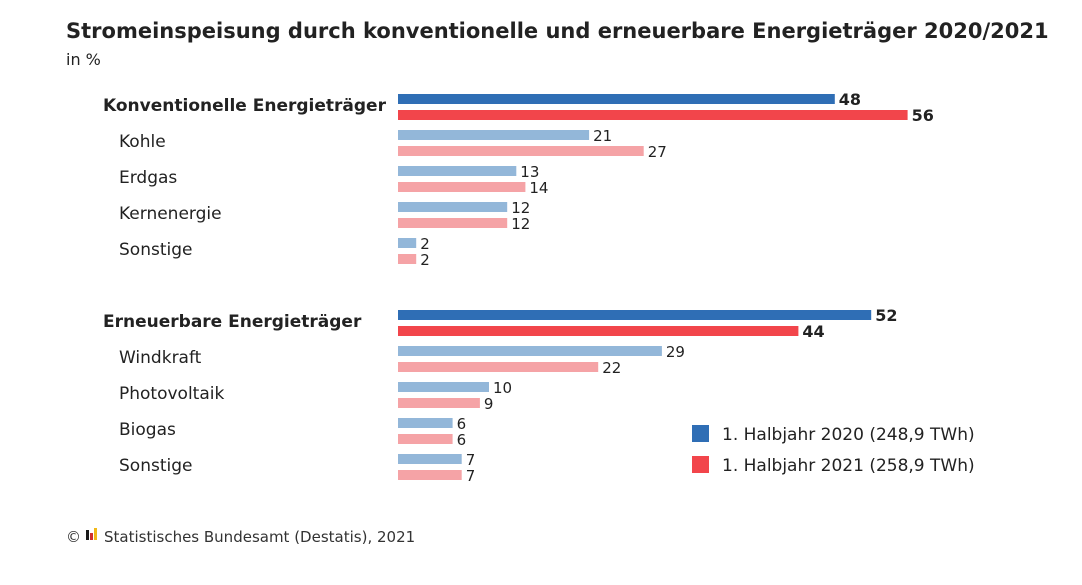  What do you see at coordinates (657, 152) in the screenshot?
I see `data-label: 27` at bounding box center [657, 152].